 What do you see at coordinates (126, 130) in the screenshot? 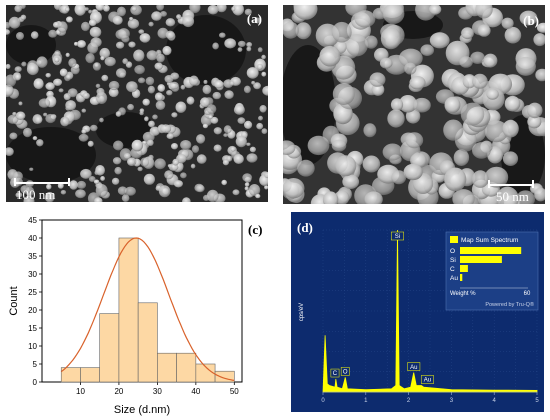
I see `dark-void-region` at bounding box center [126, 130].